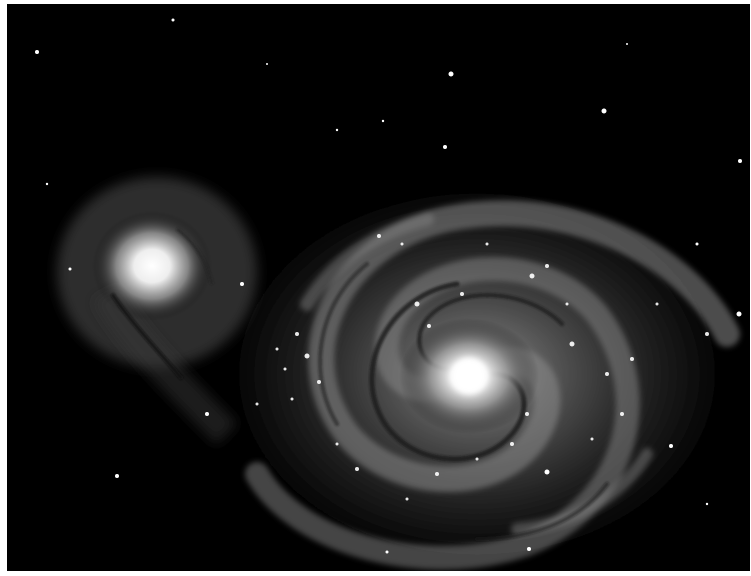  I want to click on companion-galaxy-core, so click(152, 266).